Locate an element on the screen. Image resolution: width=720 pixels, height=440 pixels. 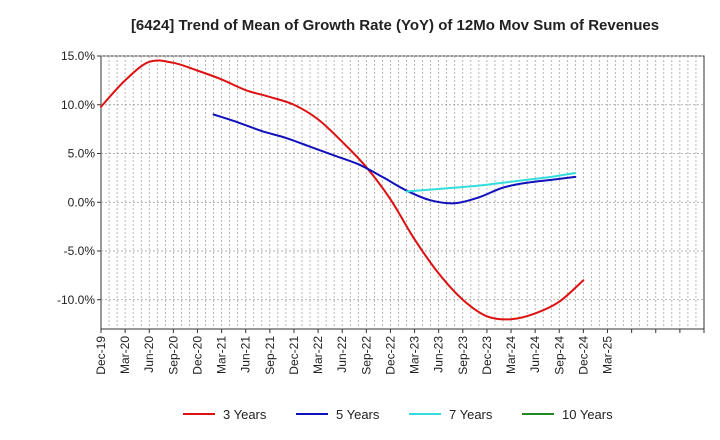
y-tick-label: -5.0% is located at coordinates (80, 251).